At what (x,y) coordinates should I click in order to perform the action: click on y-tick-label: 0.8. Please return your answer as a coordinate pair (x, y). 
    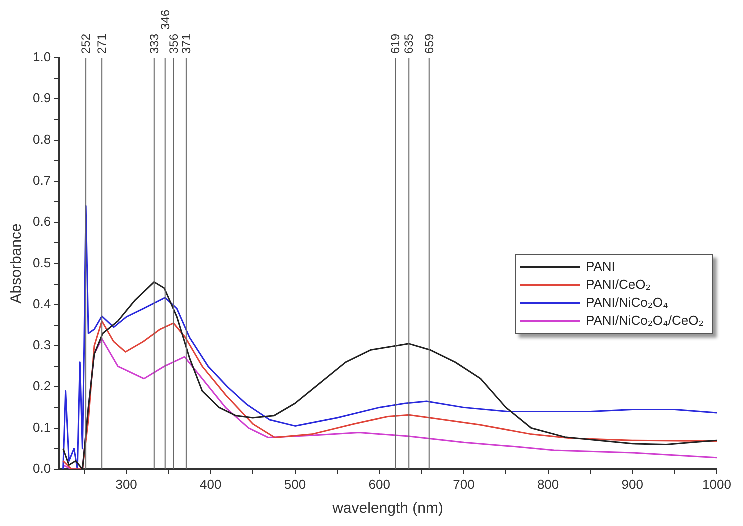
    Looking at the image, I should click on (42, 139).